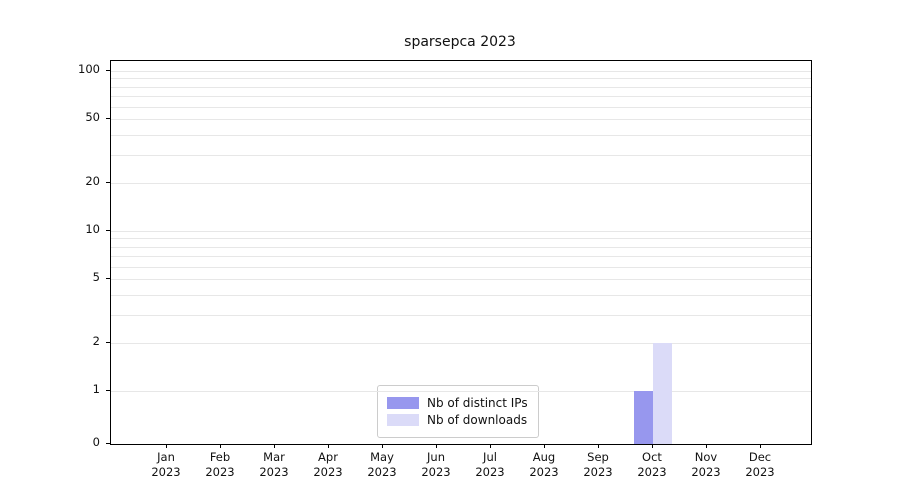 This screenshot has width=900, height=500. What do you see at coordinates (403, 403) in the screenshot?
I see `legend-swatch-distinct-ips` at bounding box center [403, 403].